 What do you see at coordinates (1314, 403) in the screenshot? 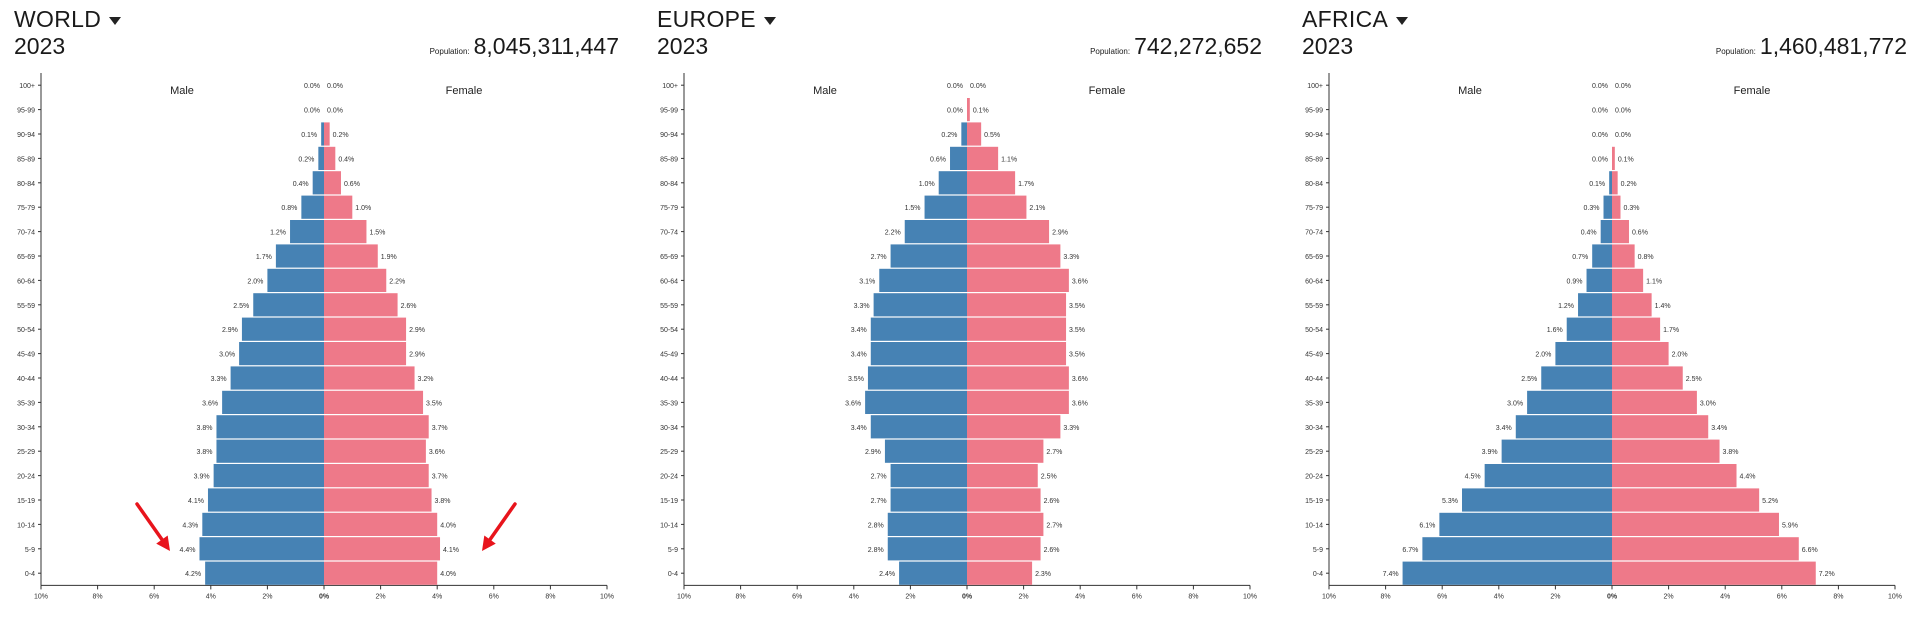
I see `age-tick-label: 35-39` at bounding box center [1314, 403].